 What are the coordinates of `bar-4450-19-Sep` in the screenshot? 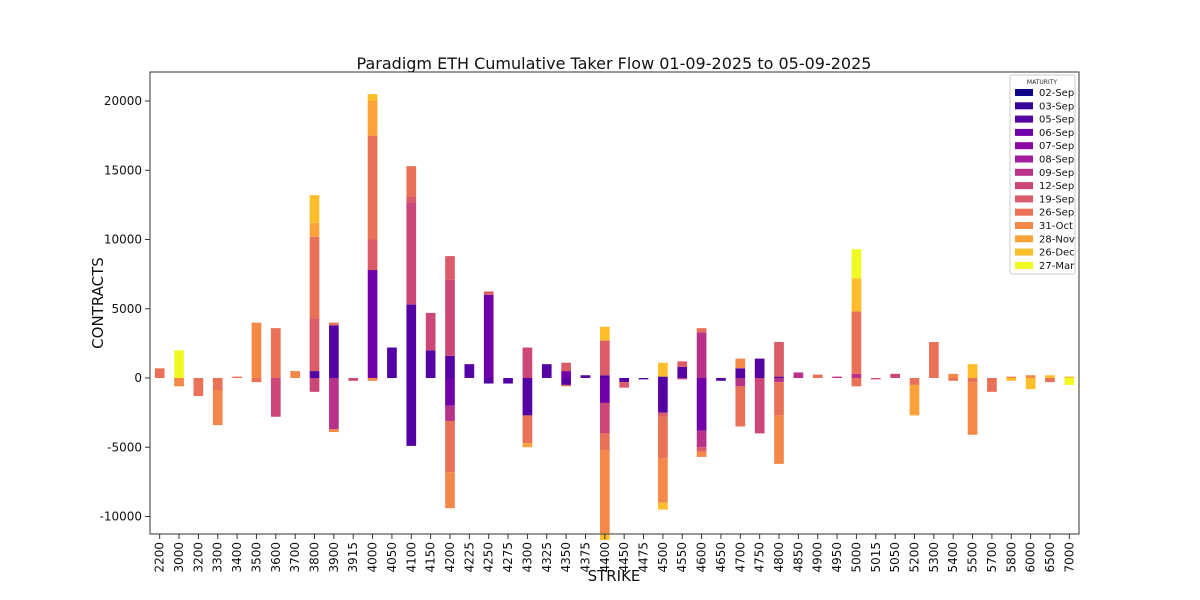 It's located at (624, 385).